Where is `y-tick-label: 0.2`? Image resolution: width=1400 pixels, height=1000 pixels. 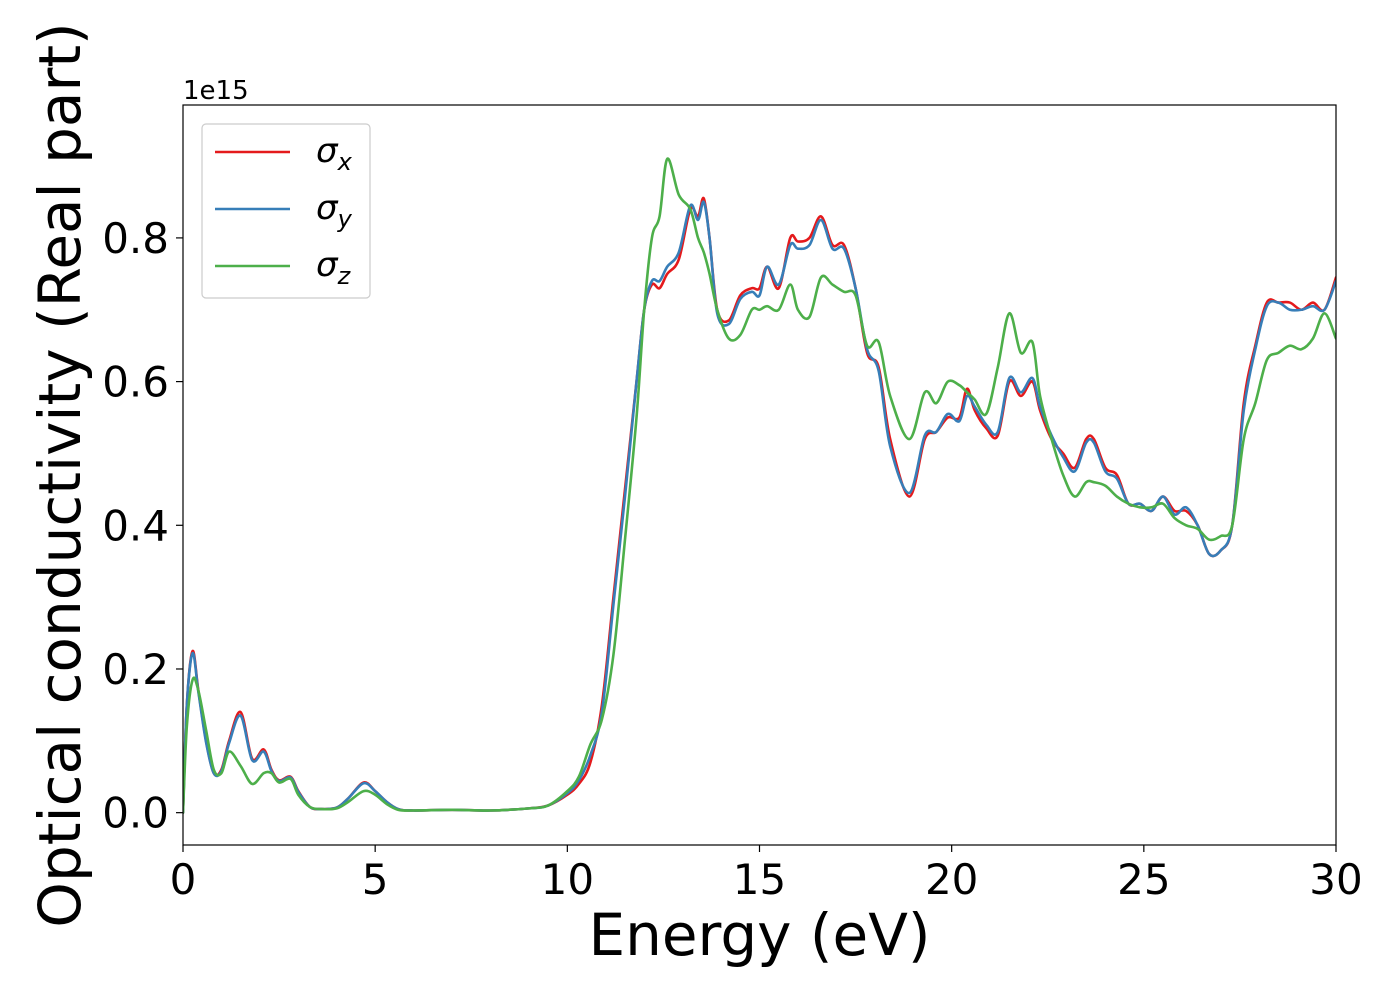 y-tick-label: 0.2 is located at coordinates (135, 669).